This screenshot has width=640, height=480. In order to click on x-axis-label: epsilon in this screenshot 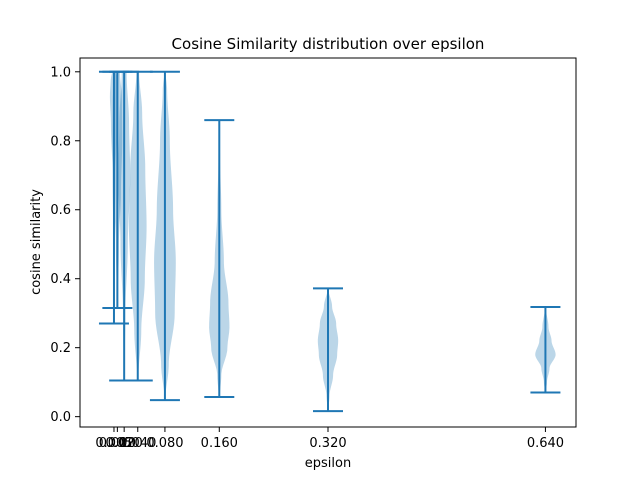, I will do `click(328, 463)`.